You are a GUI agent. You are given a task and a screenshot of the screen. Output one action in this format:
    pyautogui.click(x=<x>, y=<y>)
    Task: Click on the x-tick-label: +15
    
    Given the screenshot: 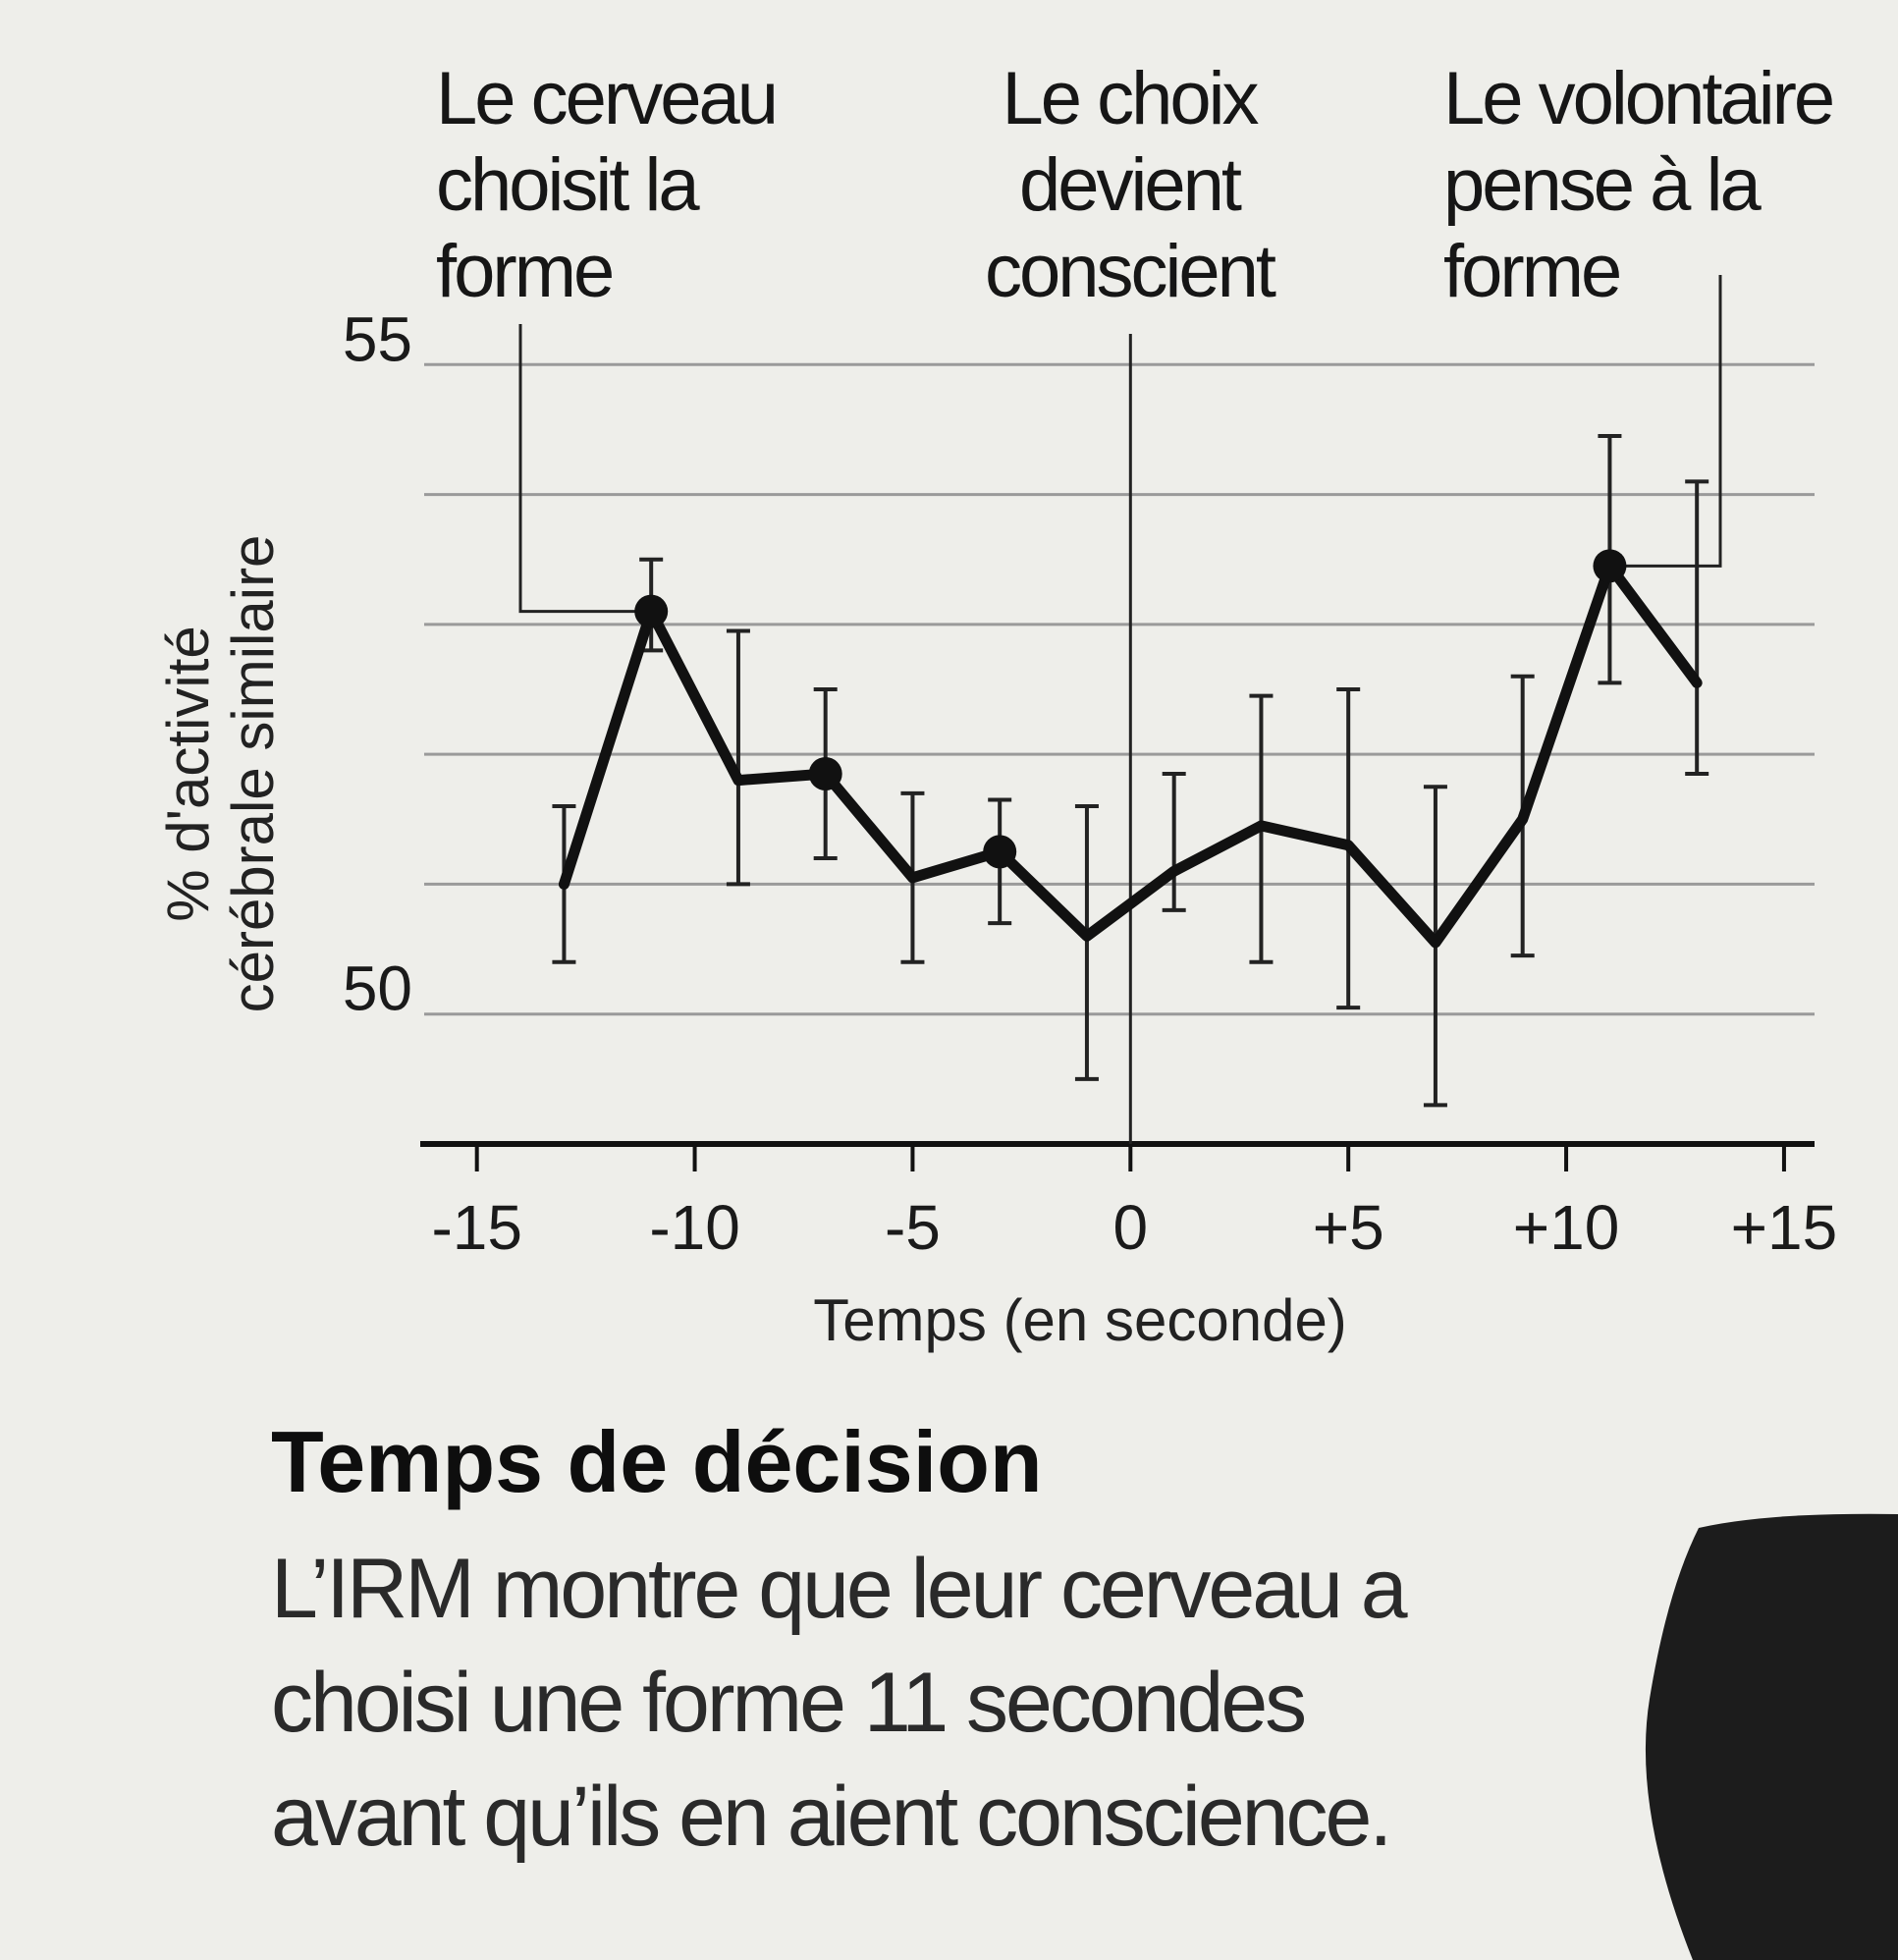 What is the action you would take?
    pyautogui.click(x=1785, y=1227)
    